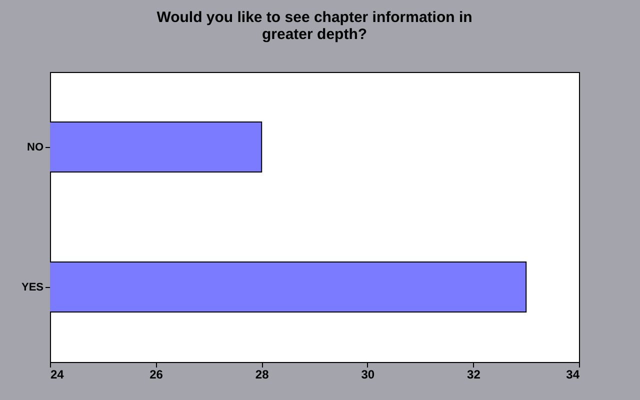  What do you see at coordinates (35, 148) in the screenshot?
I see `y-tick-label: NO` at bounding box center [35, 148].